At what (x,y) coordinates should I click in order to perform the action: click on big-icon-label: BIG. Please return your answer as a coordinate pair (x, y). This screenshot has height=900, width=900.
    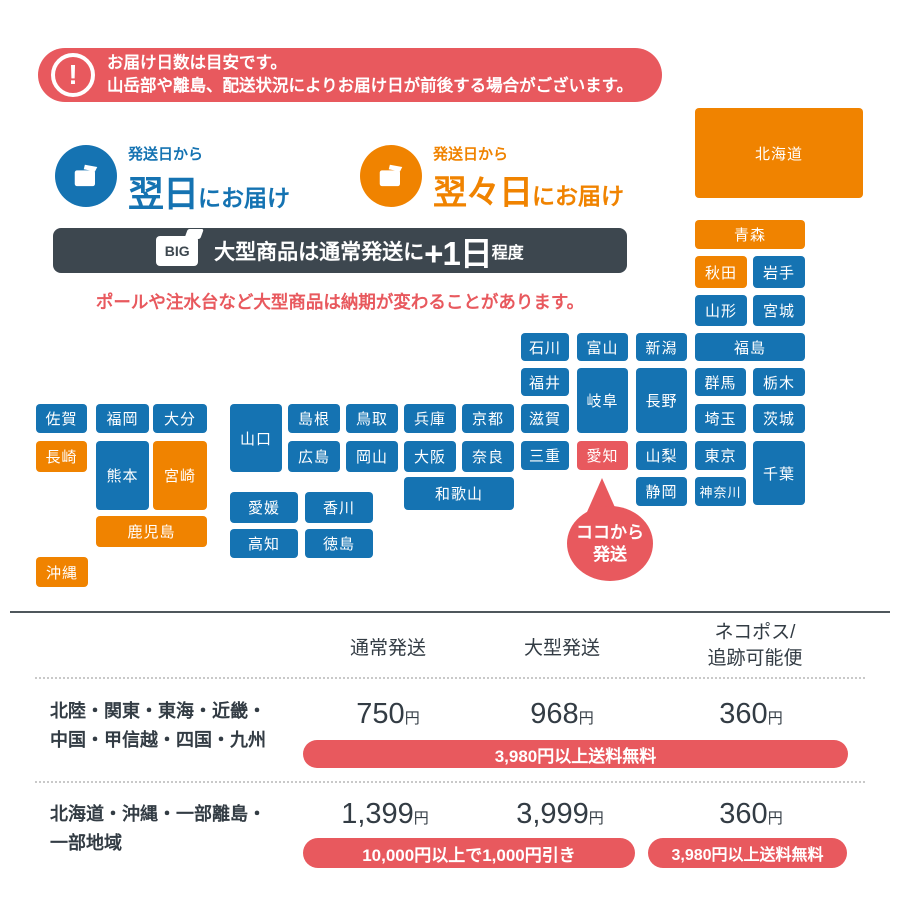
    Looking at the image, I should click on (177, 250).